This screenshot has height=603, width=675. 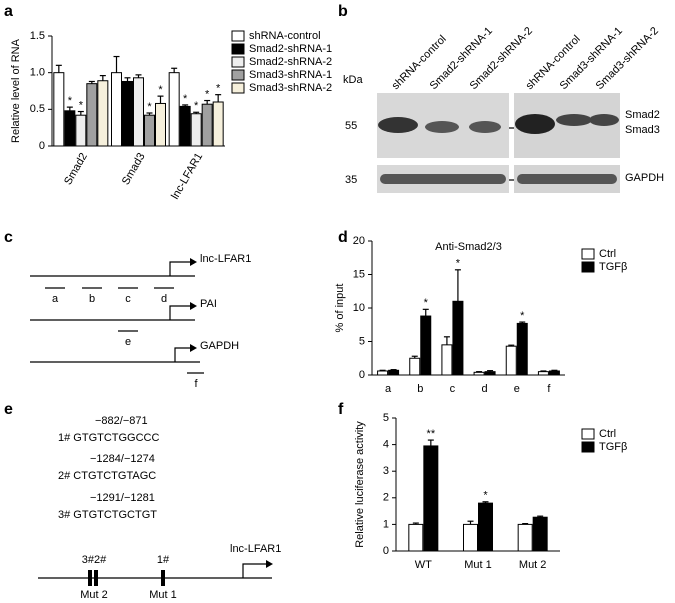 I want to click on region-label: e, so click(x=128, y=342).